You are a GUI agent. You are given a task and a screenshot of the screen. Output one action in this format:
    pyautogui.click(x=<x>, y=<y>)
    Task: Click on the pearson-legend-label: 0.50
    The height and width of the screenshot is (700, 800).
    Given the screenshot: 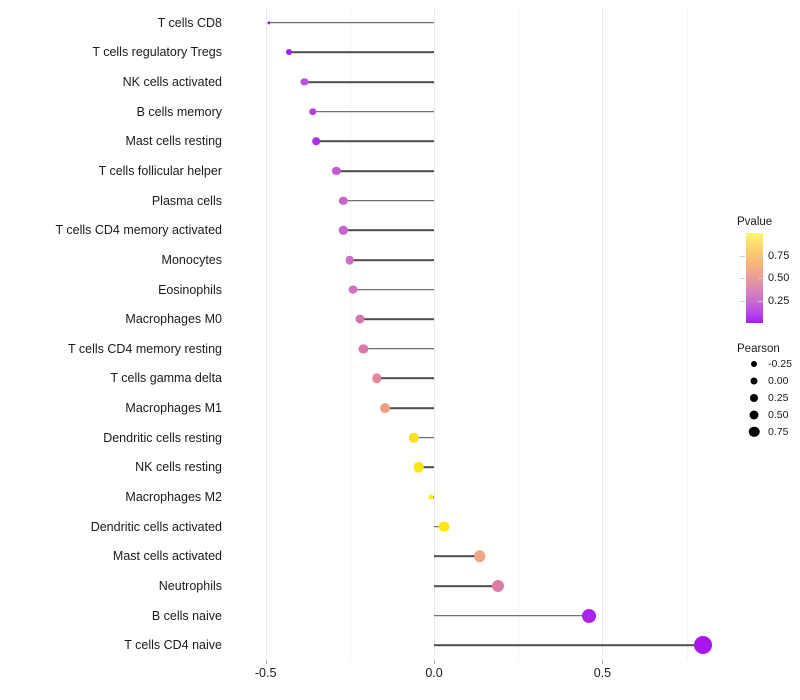 What is the action you would take?
    pyautogui.click(x=778, y=414)
    